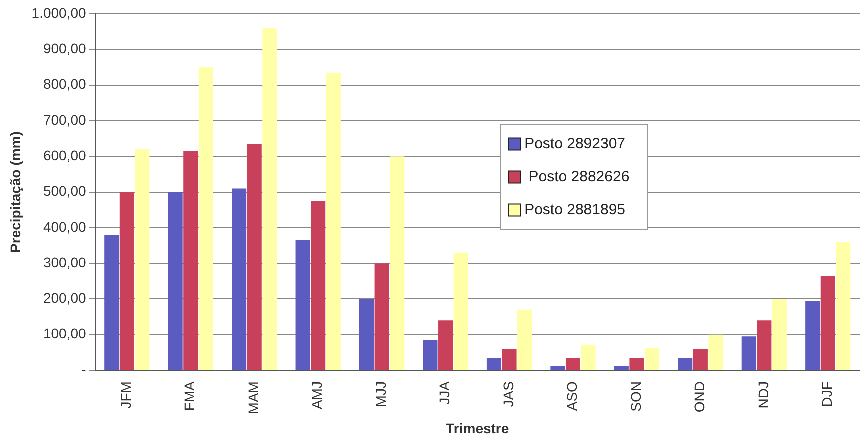 This screenshot has width=864, height=446. I want to click on x-tick-label: JJA, so click(444, 392).